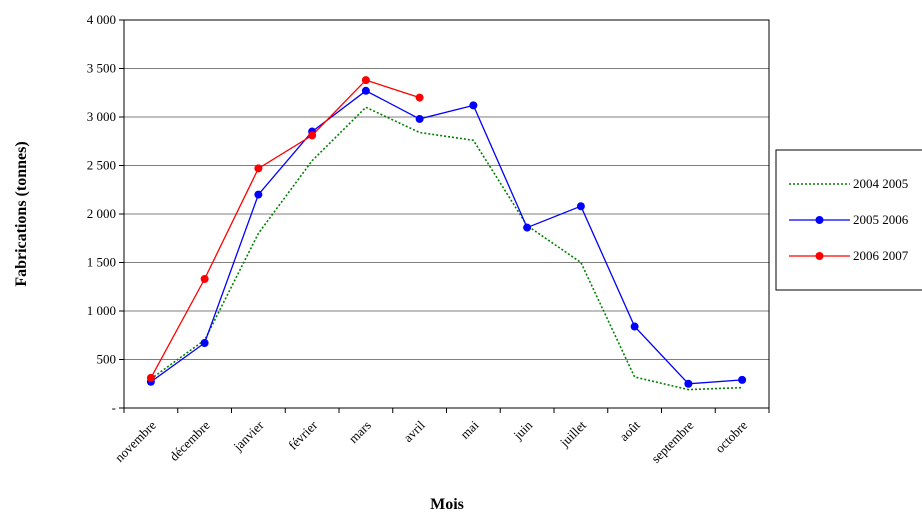 This screenshot has height=518, width=922. I want to click on x-tick-label: février, so click(303, 435).